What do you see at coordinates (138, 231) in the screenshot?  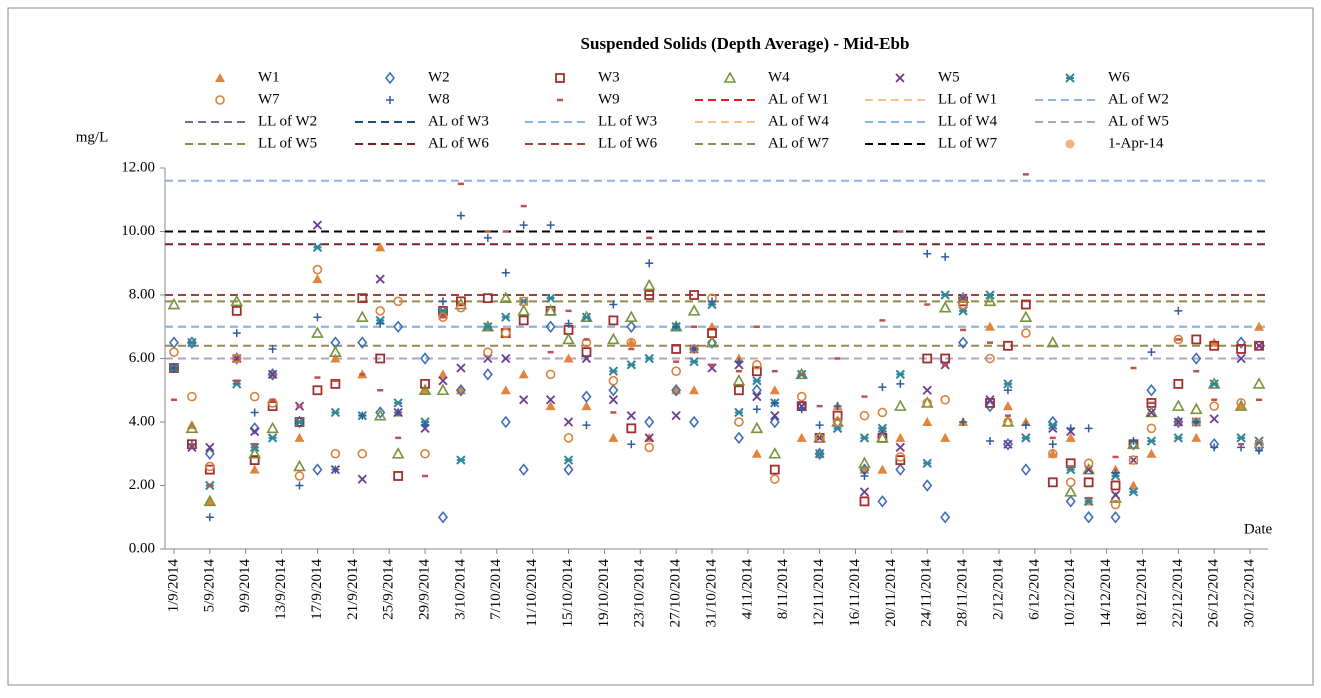 I see `y-tick-label: 10.00` at bounding box center [138, 231].